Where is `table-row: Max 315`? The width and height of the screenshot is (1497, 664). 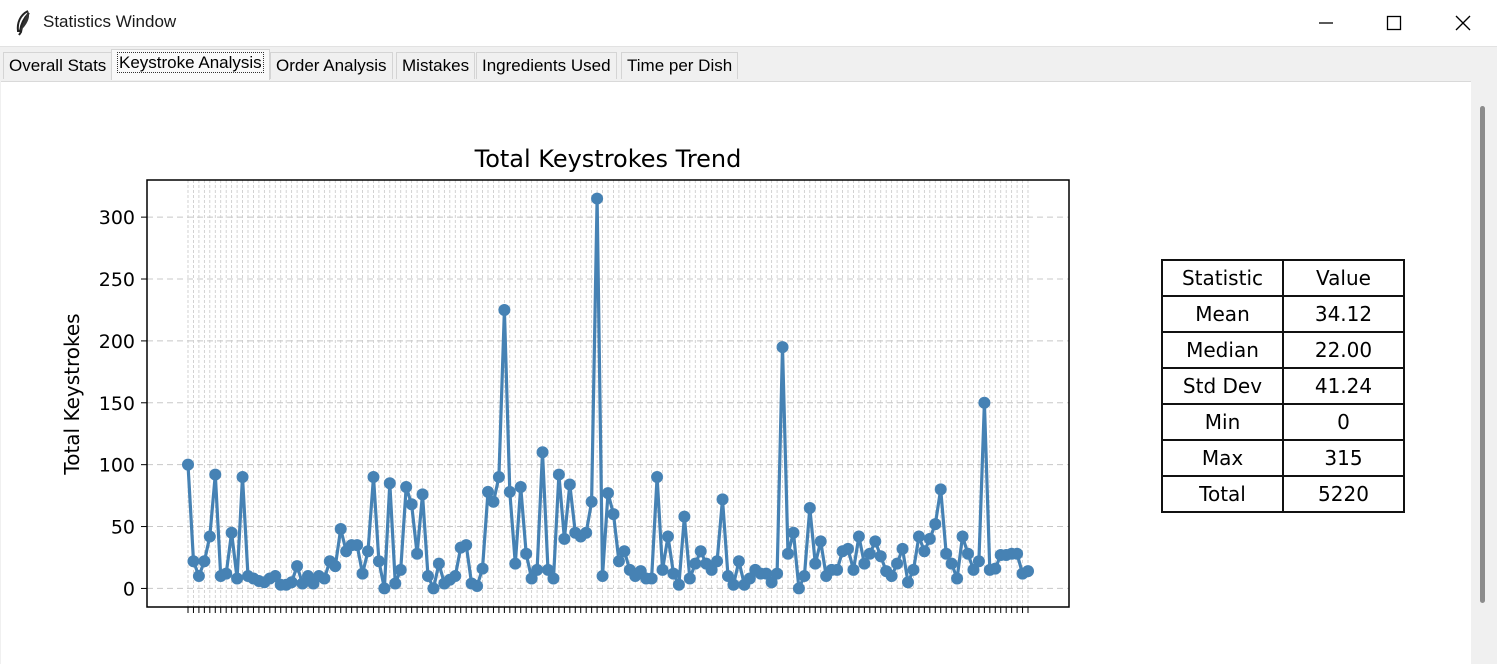 table-row: Max 315 is located at coordinates (1283, 458).